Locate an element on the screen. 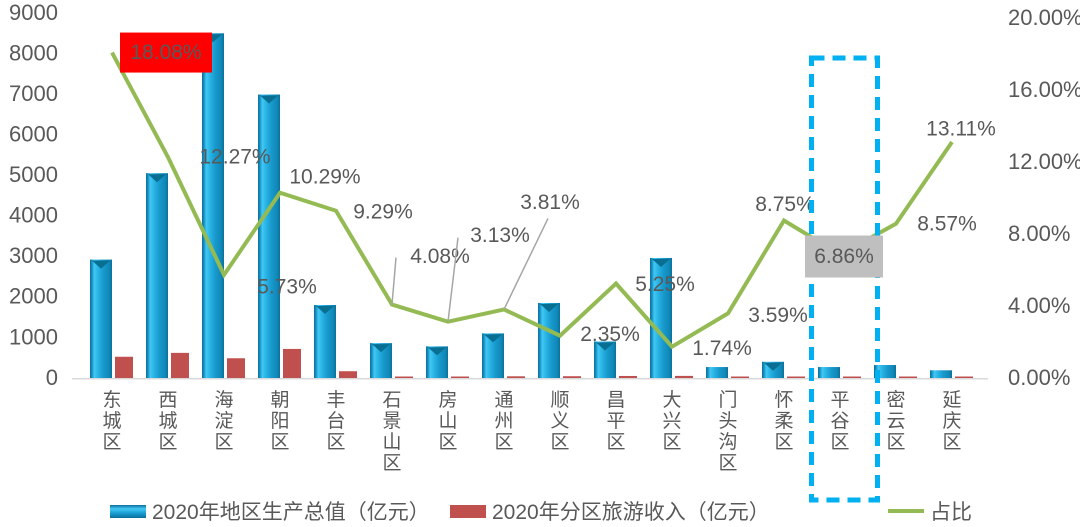 The width and height of the screenshot is (1080, 527). right-axis-tick: 8.00% is located at coordinates (1039, 233).